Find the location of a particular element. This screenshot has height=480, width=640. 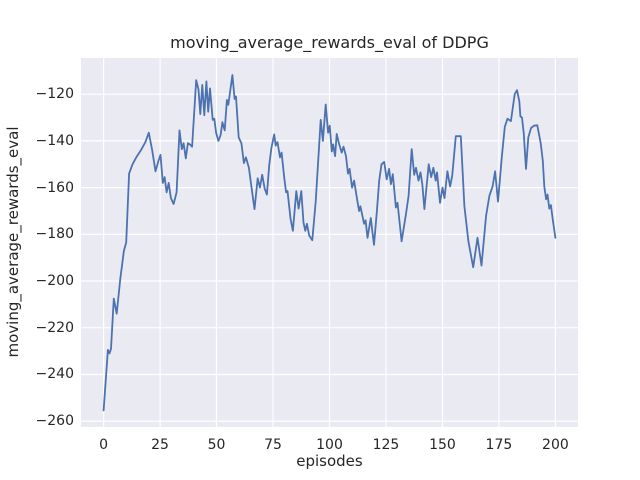

y-tick-label: −160 is located at coordinates (54, 187).